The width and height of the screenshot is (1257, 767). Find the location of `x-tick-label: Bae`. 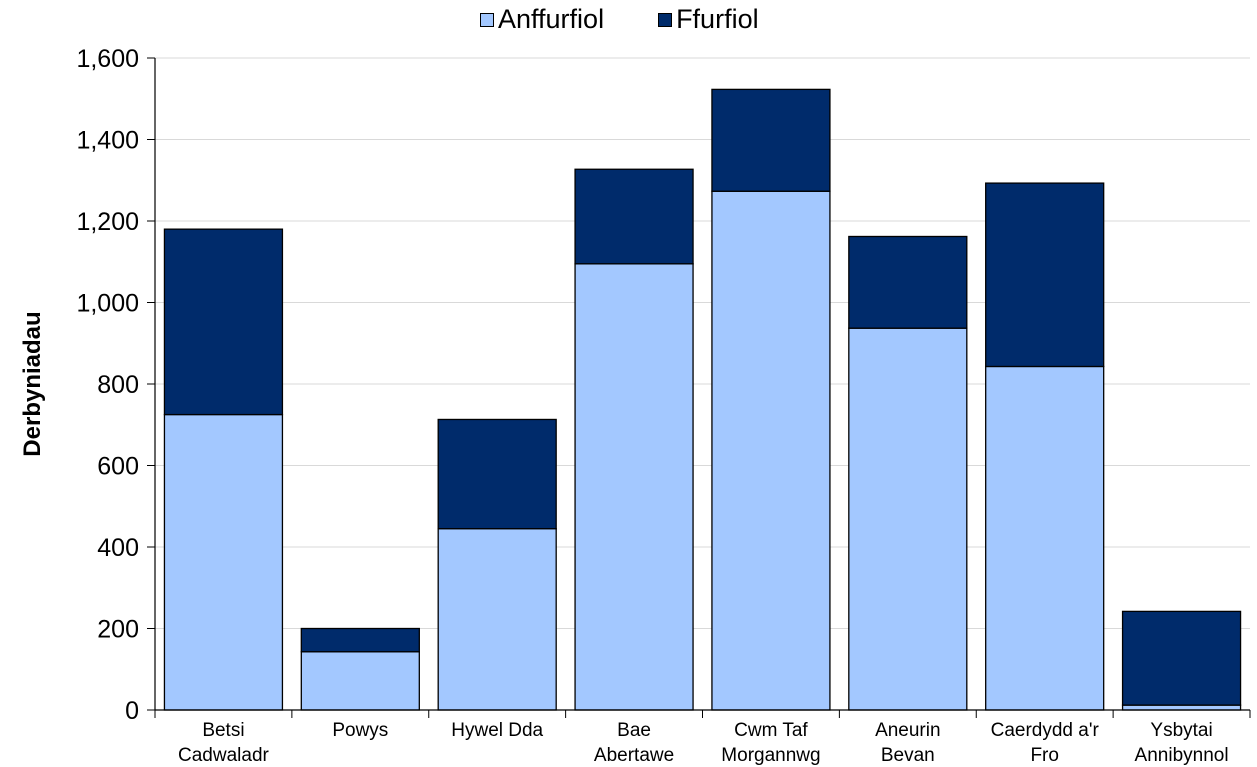

x-tick-label: Bae is located at coordinates (634, 730).